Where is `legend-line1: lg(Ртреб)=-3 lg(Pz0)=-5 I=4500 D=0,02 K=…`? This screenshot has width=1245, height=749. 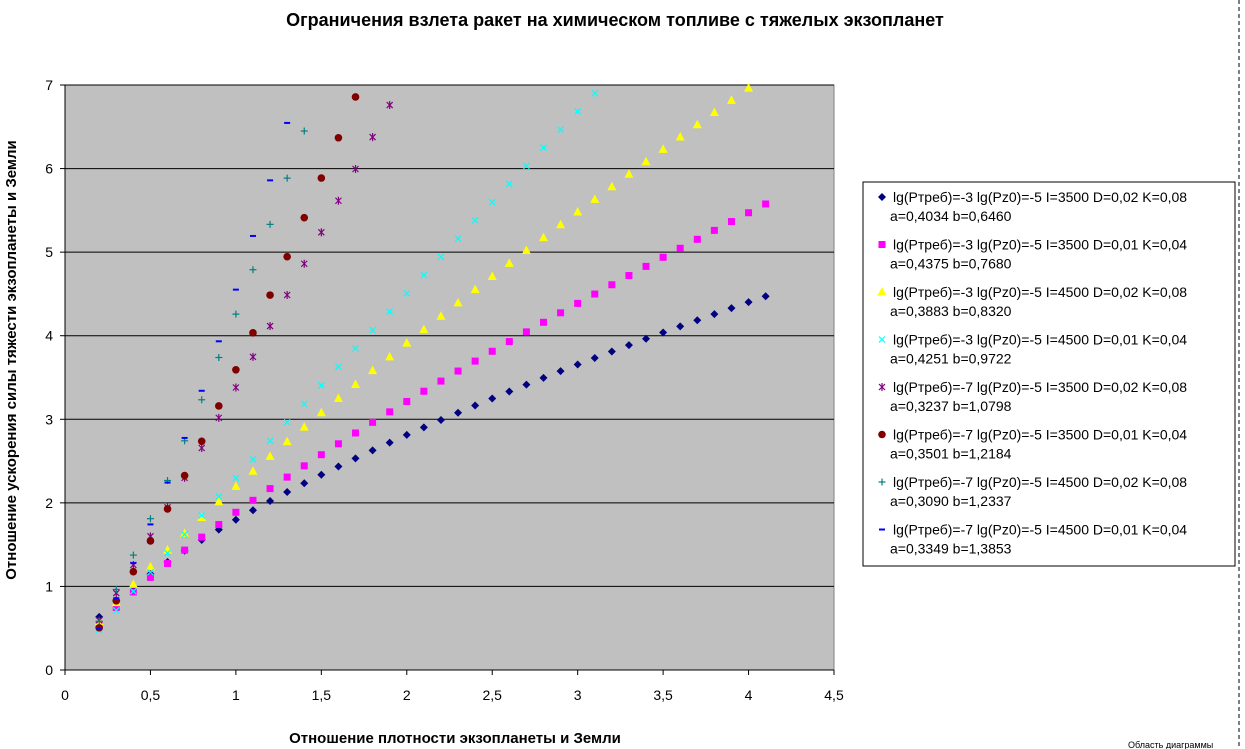 legend-line1: lg(Ртреб)=-3 lg(Pz0)=-5 I=4500 D=0,02 K=… is located at coordinates (1040, 292).